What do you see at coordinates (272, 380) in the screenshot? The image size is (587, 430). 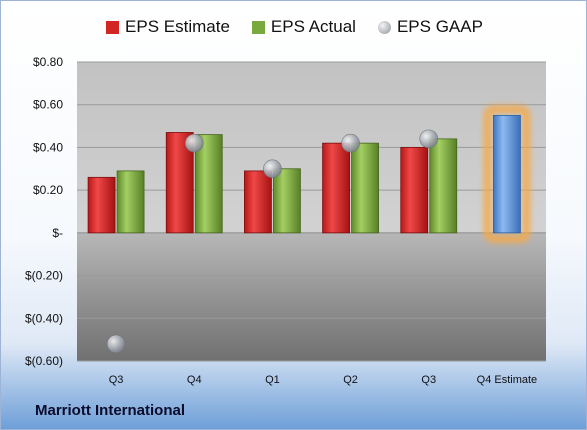 I see `x-tick-label: Q1` at bounding box center [272, 380].